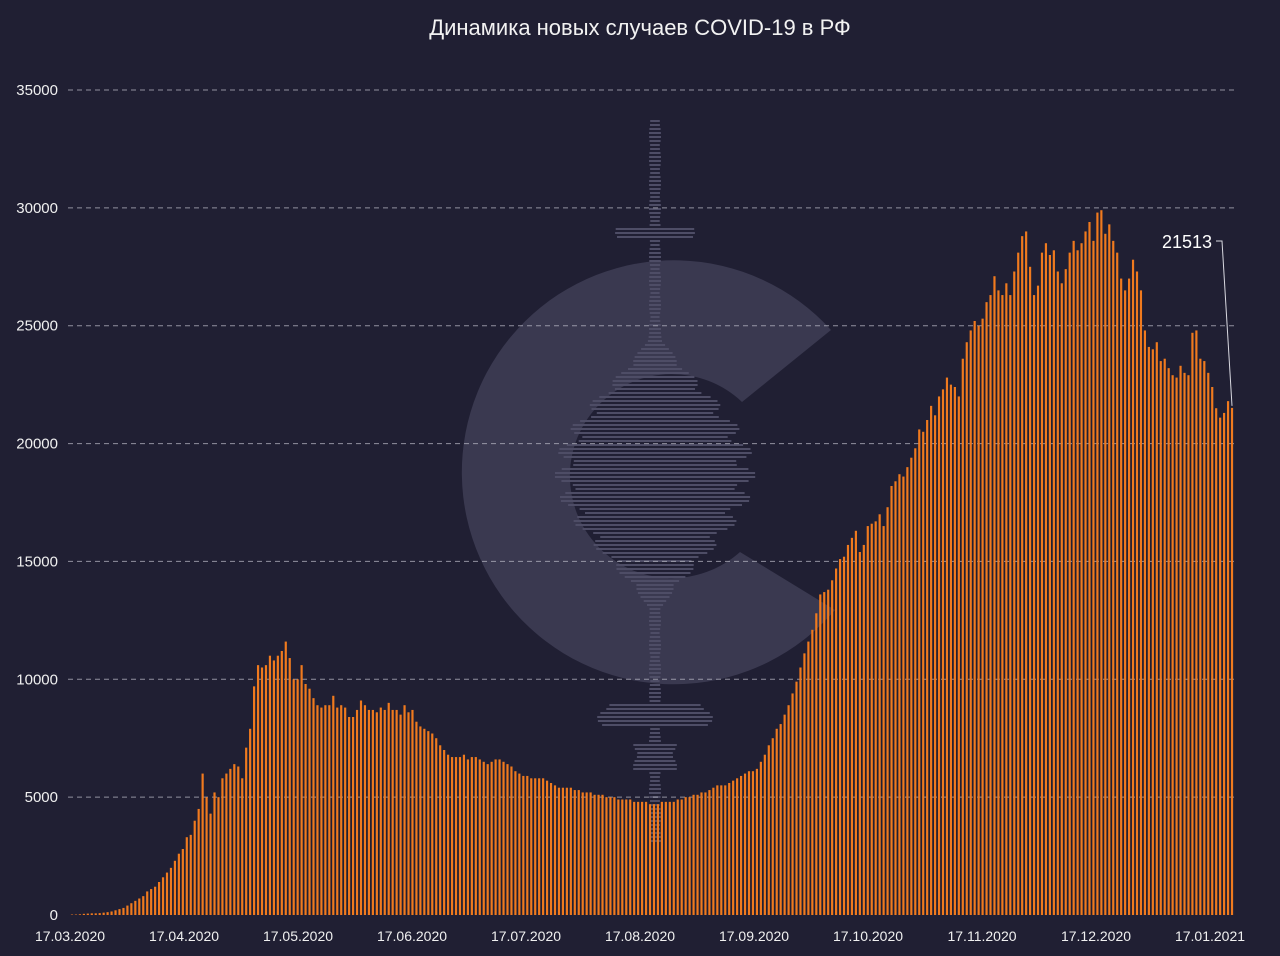 This screenshot has width=1280, height=956. I want to click on y-tick-label: 20000, so click(37, 444).